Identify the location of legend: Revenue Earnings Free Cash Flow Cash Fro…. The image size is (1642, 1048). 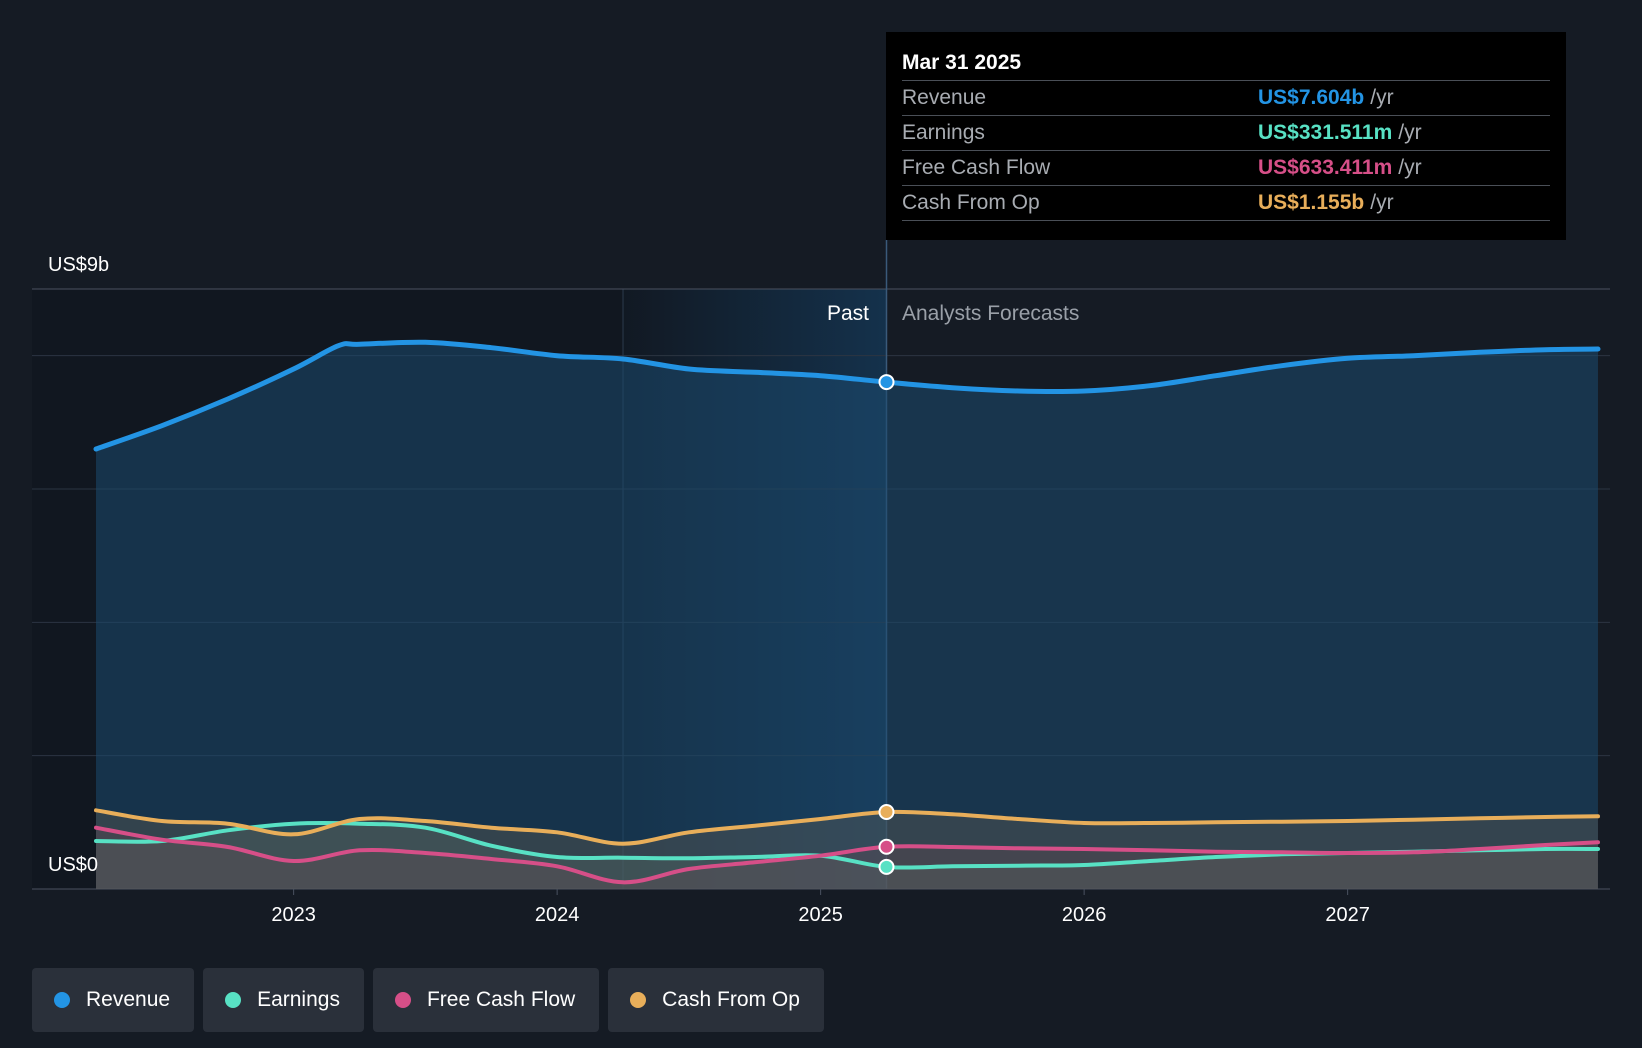
(428, 1000).